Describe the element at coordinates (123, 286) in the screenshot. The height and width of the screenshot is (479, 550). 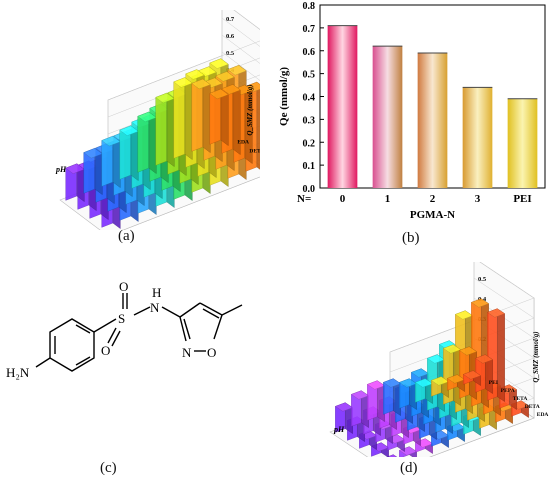
I see `atom-o-top: O` at that location.